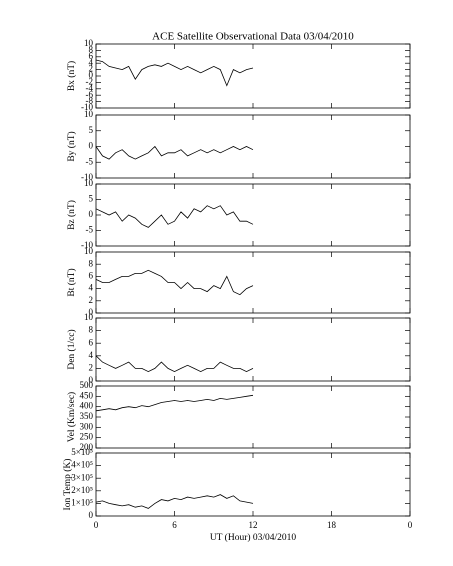 This screenshot has width=453, height=566. What do you see at coordinates (174, 525) in the screenshot?
I see `x-tick-label: 6` at bounding box center [174, 525].